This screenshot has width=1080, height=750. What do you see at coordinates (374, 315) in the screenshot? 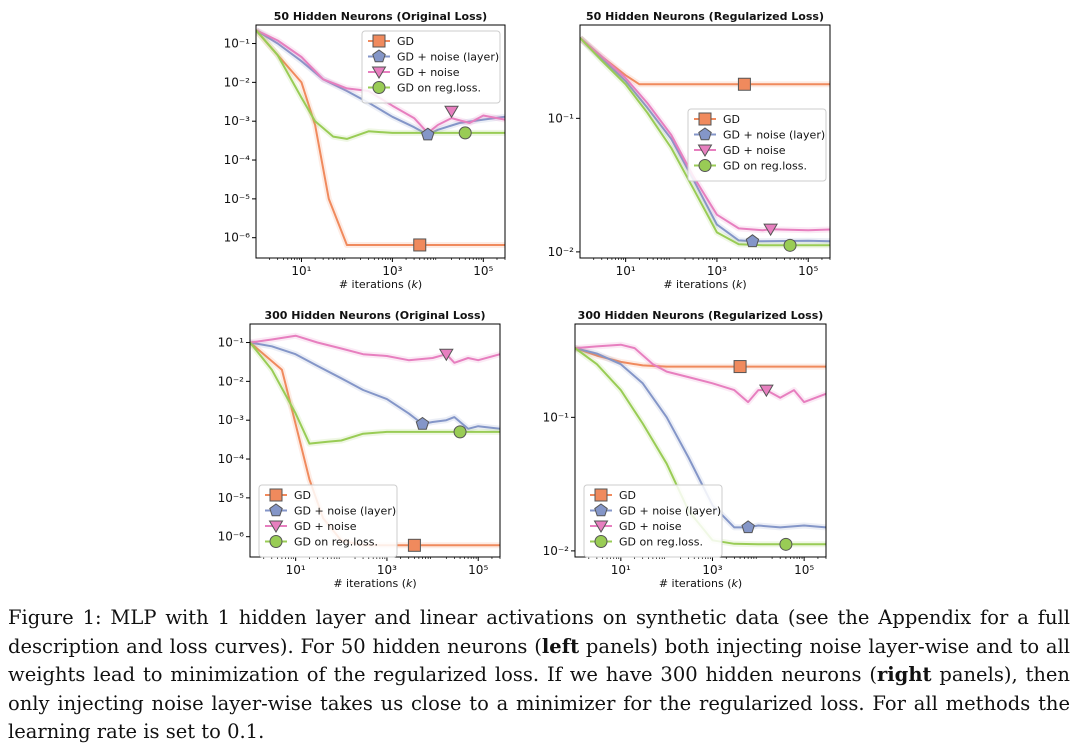
I see `panel-title: 300 Hidden Neurons (Original Loss)` at bounding box center [374, 315].